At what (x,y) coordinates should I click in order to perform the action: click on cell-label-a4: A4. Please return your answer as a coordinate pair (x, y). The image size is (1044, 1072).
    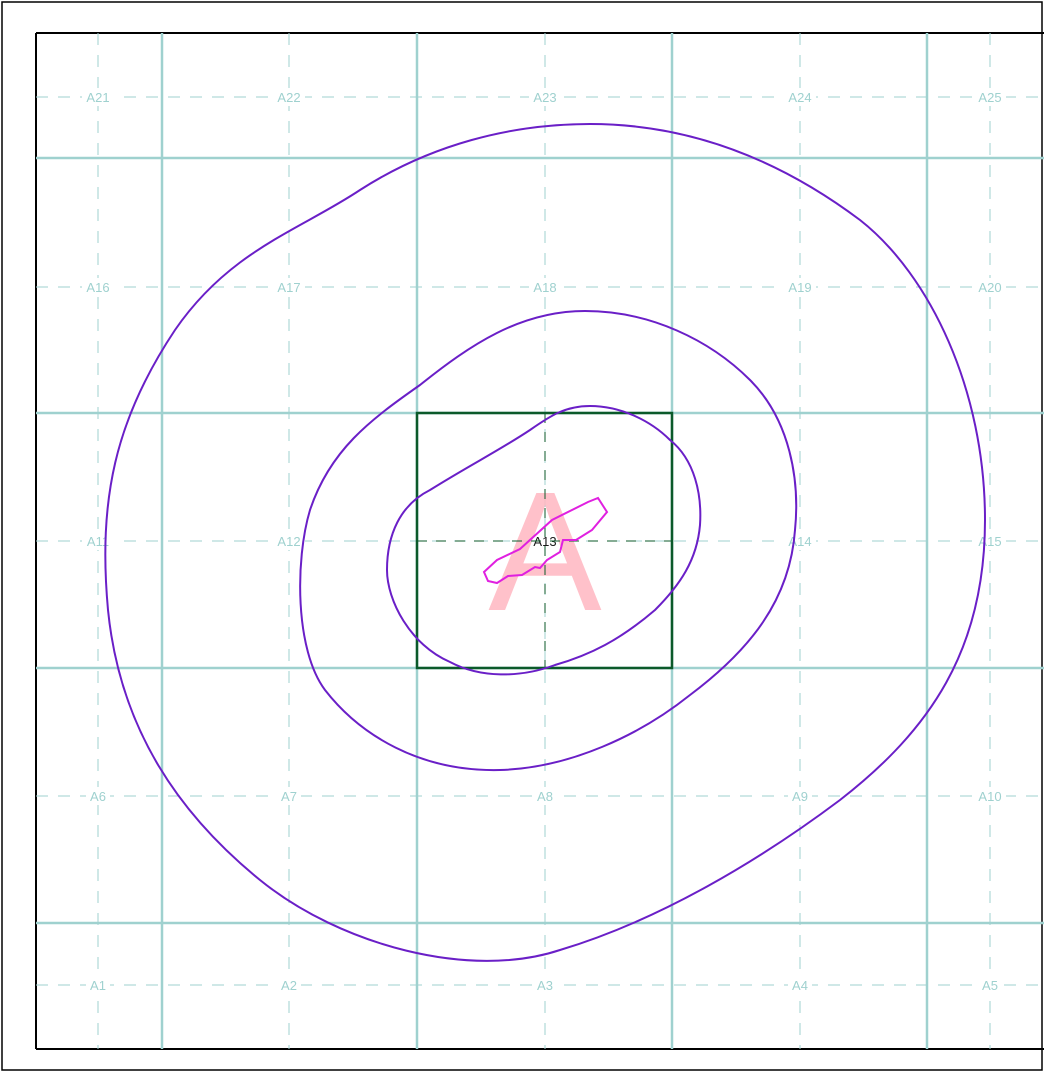
    Looking at the image, I should click on (800, 985).